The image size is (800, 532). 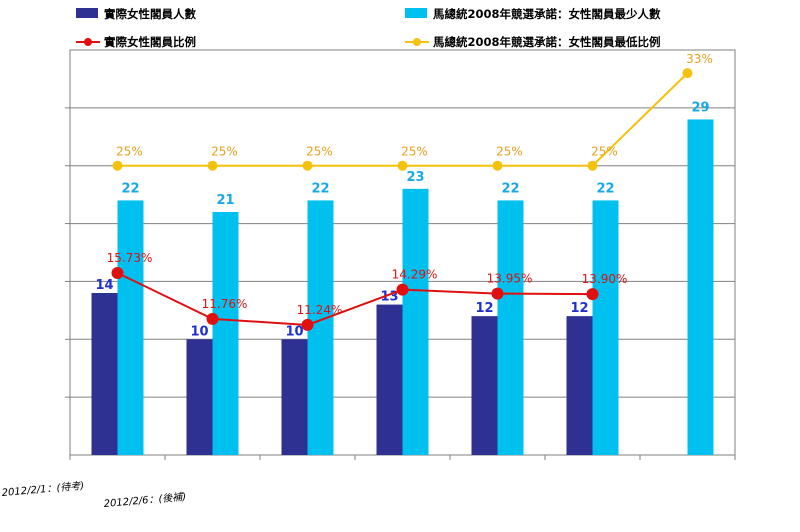 I want to click on data-label-actual-ratio: 13.90%, so click(x=605, y=279).